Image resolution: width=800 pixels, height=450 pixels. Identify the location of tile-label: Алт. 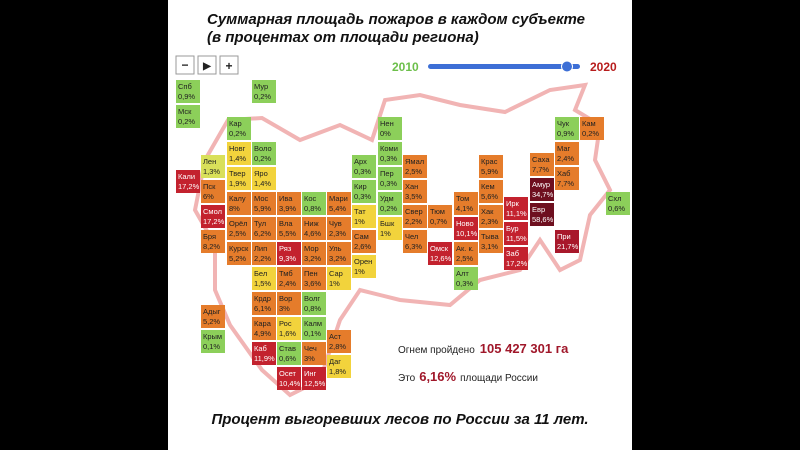
(462, 273).